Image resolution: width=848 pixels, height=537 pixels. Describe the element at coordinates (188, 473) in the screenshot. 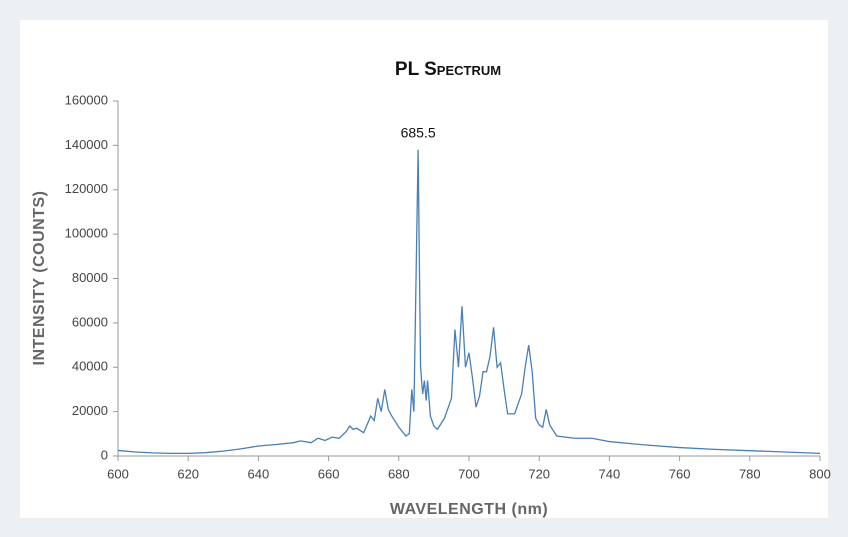

I see `x-tick-label: 620` at that location.